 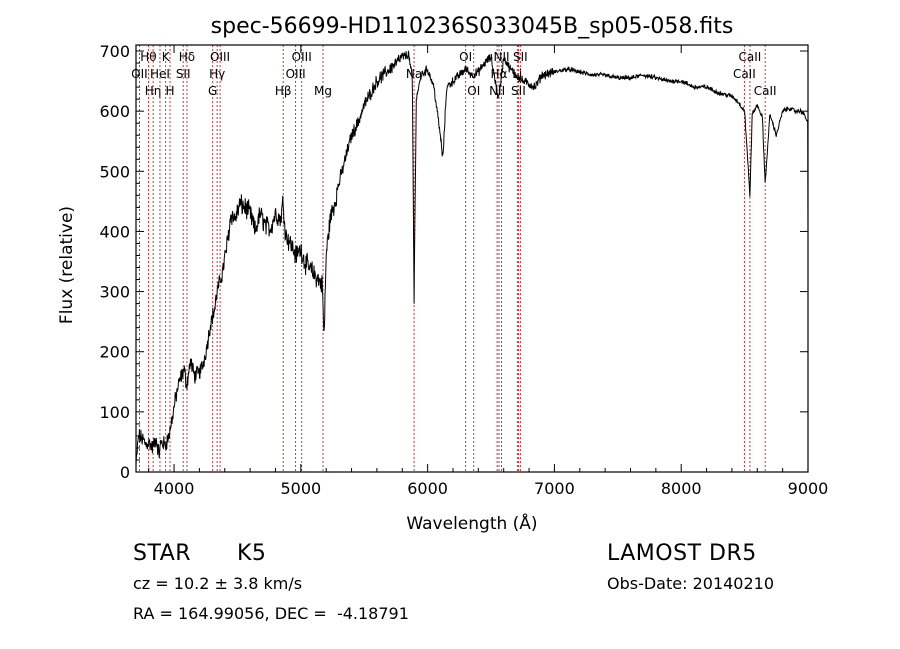 What do you see at coordinates (160, 74) in the screenshot?
I see `line-label-3: HeI` at bounding box center [160, 74].